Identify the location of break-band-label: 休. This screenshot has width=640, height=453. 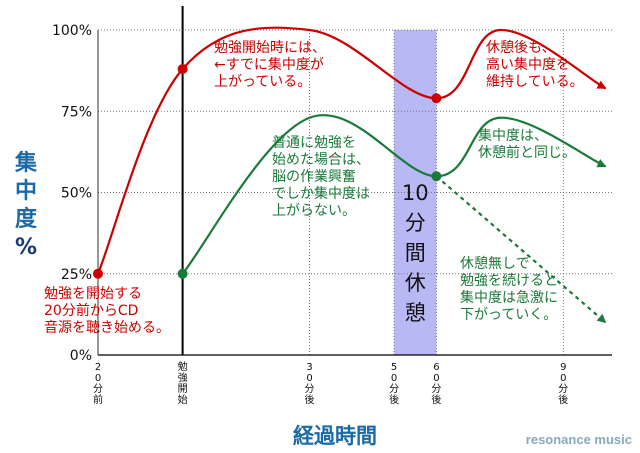
(415, 283).